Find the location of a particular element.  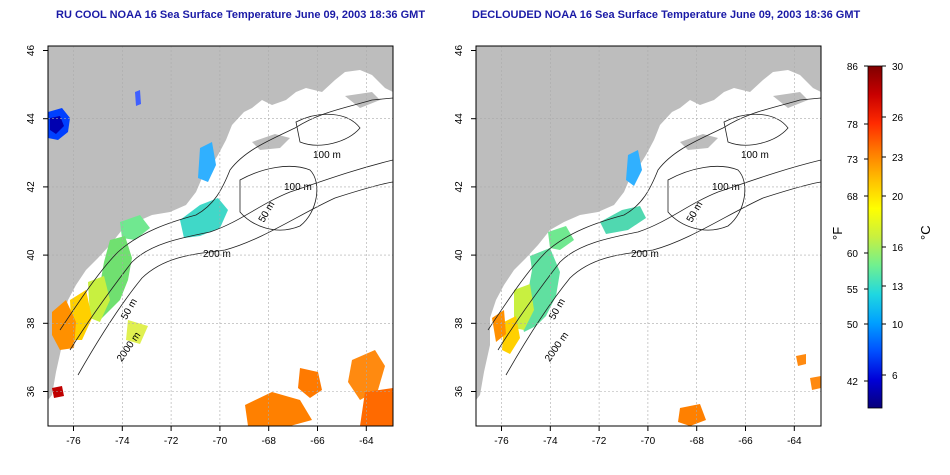

f-tick-label: 73 is located at coordinates (853, 160).